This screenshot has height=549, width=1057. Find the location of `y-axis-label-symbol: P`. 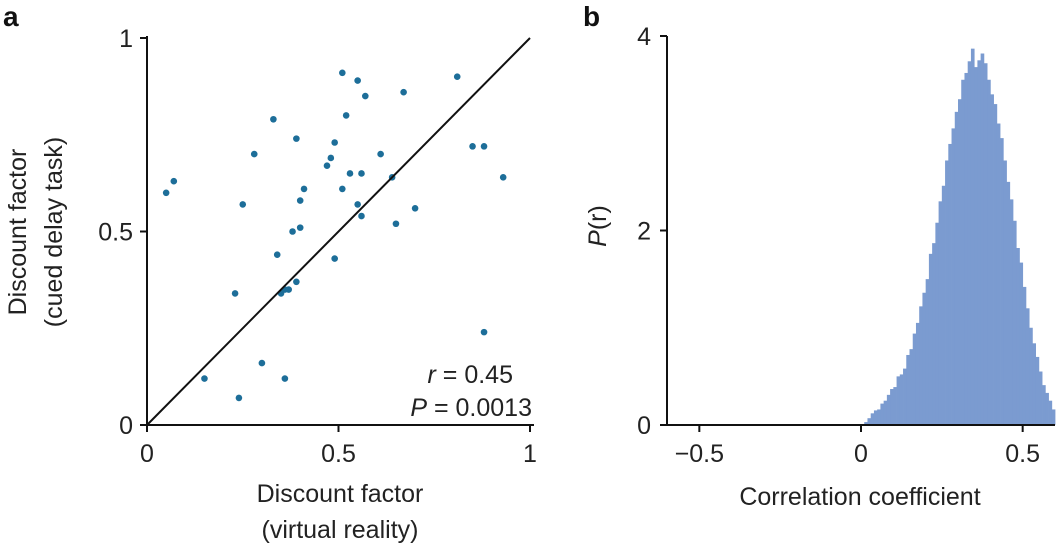

y-axis-label-symbol: P is located at coordinates (598, 238).